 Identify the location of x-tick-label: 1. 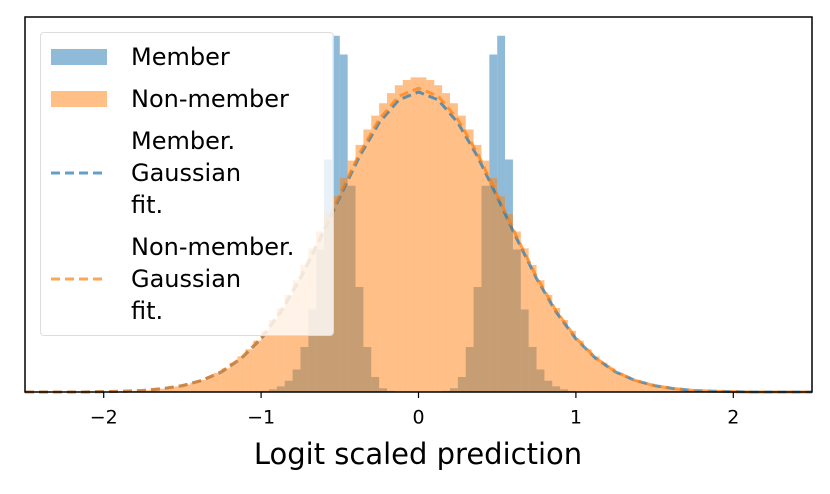
(576, 418).